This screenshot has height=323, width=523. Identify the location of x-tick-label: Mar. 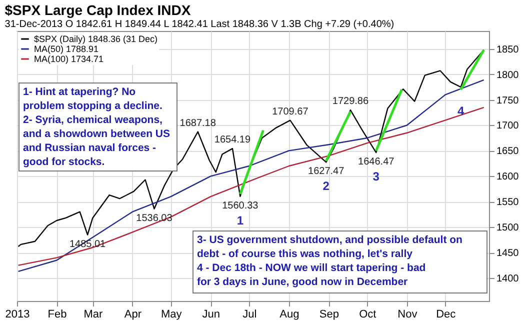
(93, 314).